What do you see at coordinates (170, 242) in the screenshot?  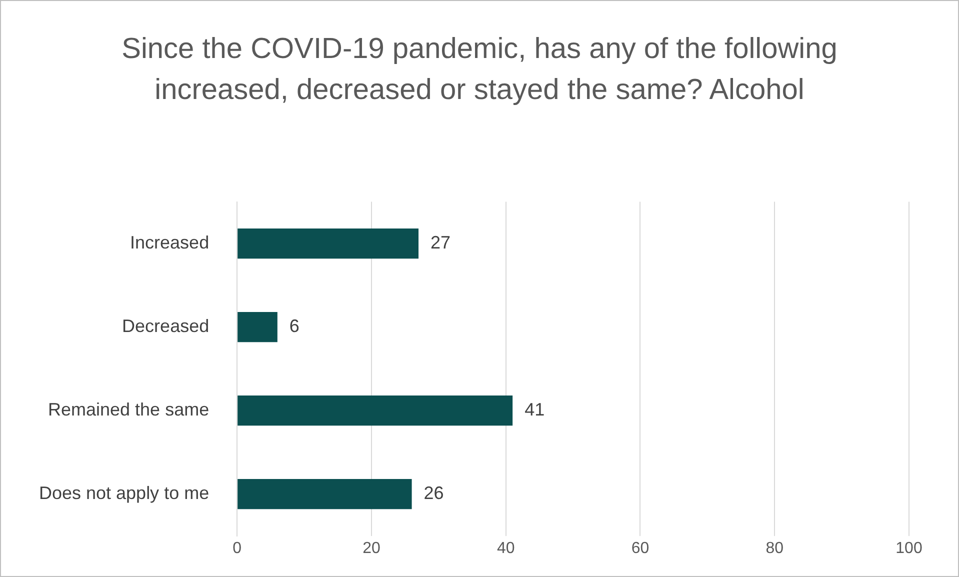 I see `y-tick-label: Increased` at bounding box center [170, 242].